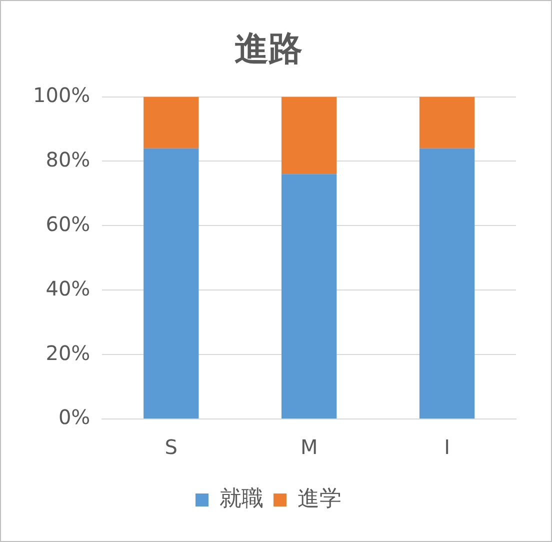 The image size is (552, 542). What do you see at coordinates (68, 159) in the screenshot?
I see `y-tick-label: 80%` at bounding box center [68, 159].